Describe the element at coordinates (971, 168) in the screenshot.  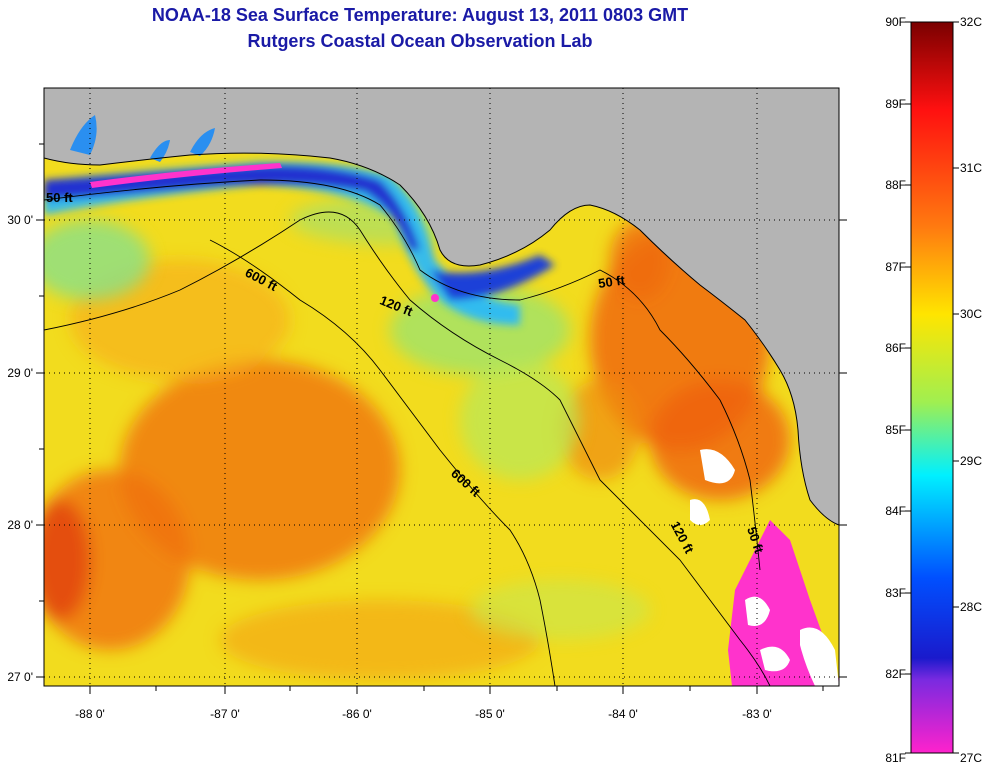
I see `colorbar-c-label: 31C` at that location.